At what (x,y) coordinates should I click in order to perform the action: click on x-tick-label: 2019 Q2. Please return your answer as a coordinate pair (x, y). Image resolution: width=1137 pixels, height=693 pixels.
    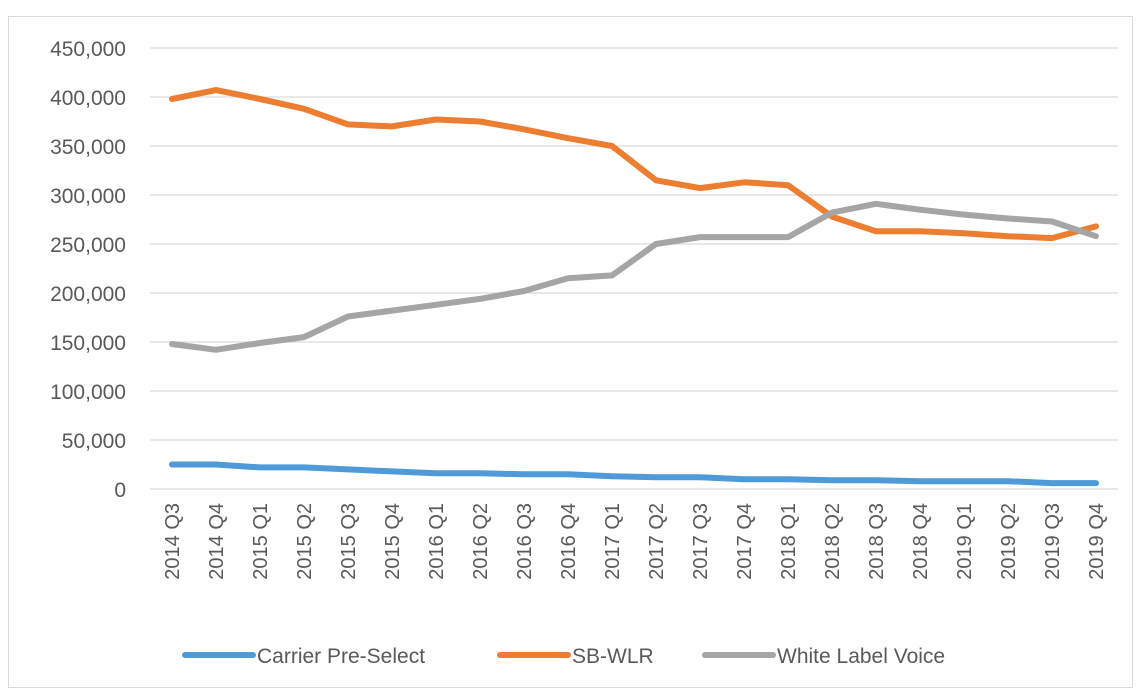
    Looking at the image, I should click on (1009, 541).